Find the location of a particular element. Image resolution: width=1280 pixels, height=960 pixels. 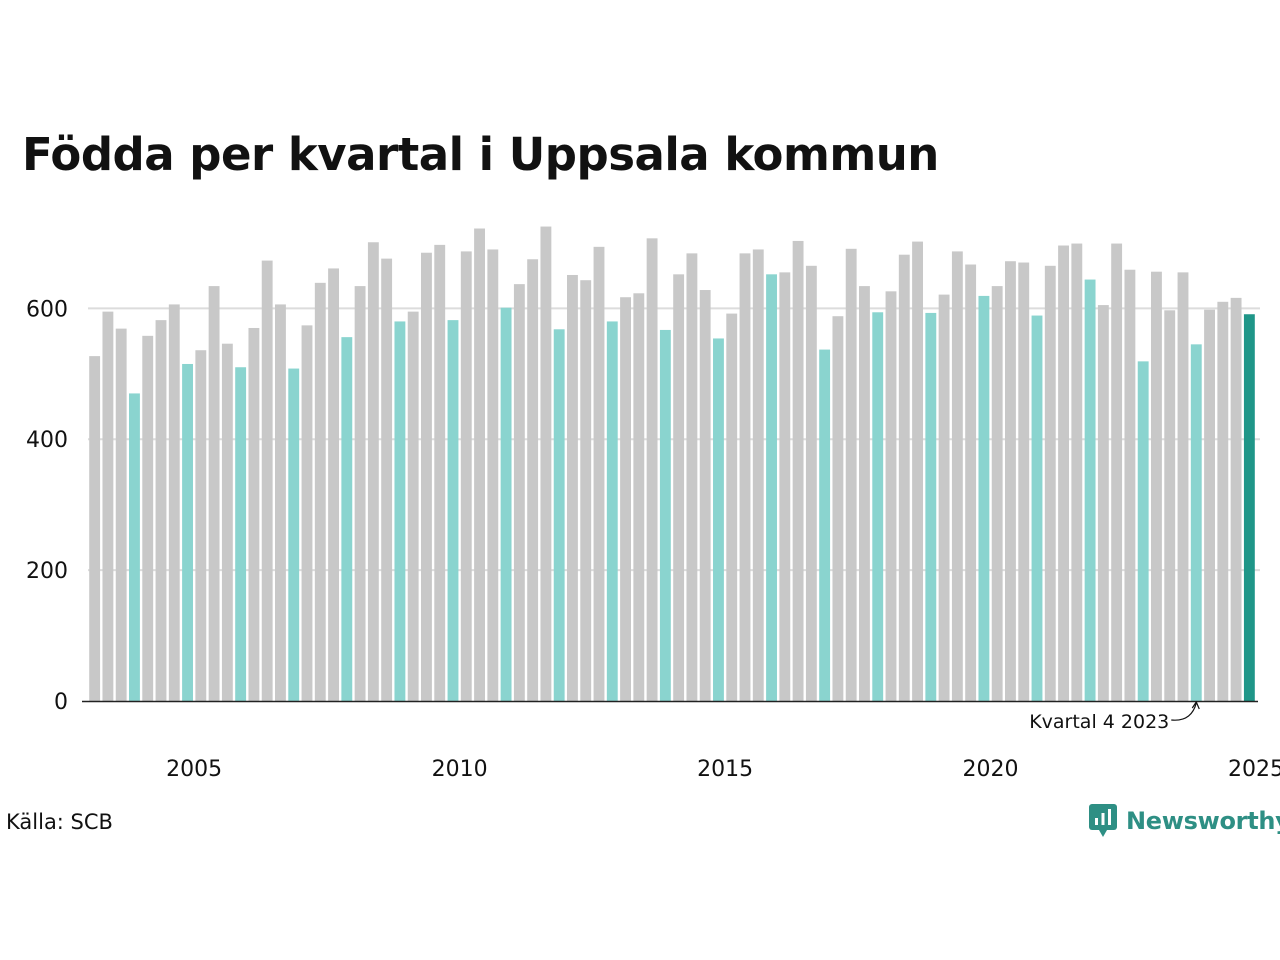

annotation-arrowhead is located at coordinates (1195, 705).